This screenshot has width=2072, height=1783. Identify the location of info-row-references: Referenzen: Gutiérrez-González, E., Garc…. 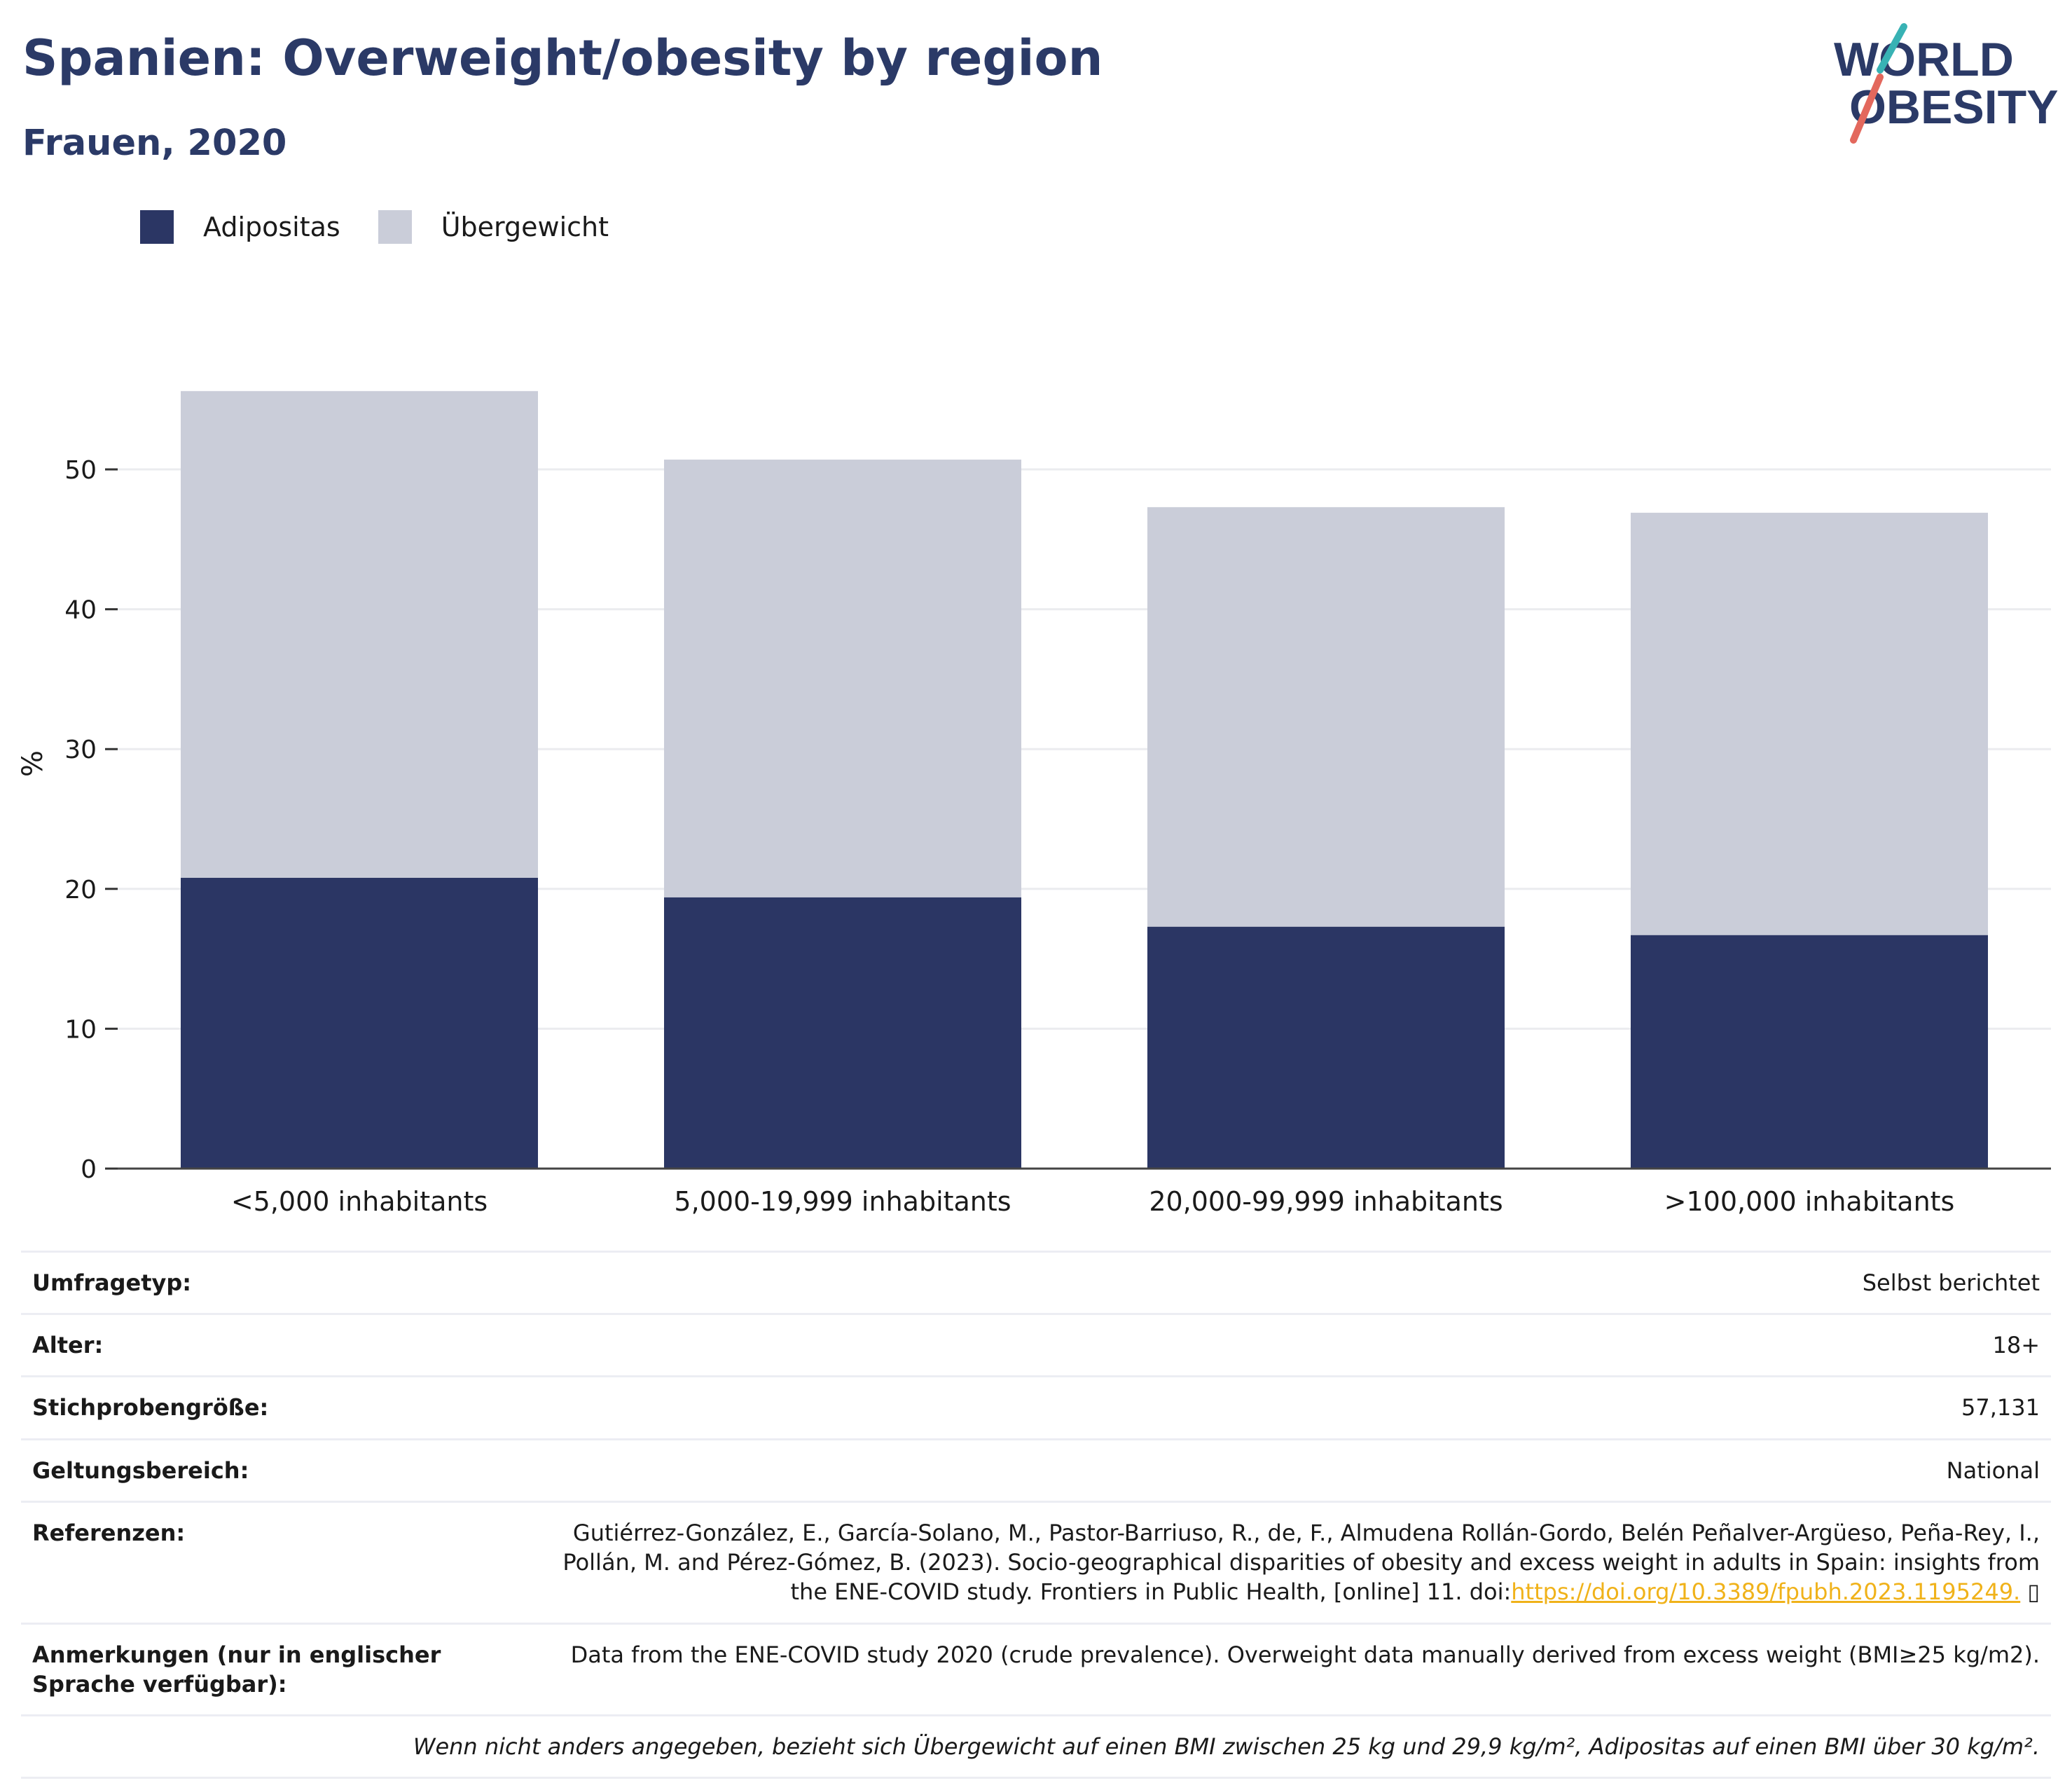
(1036, 1562).